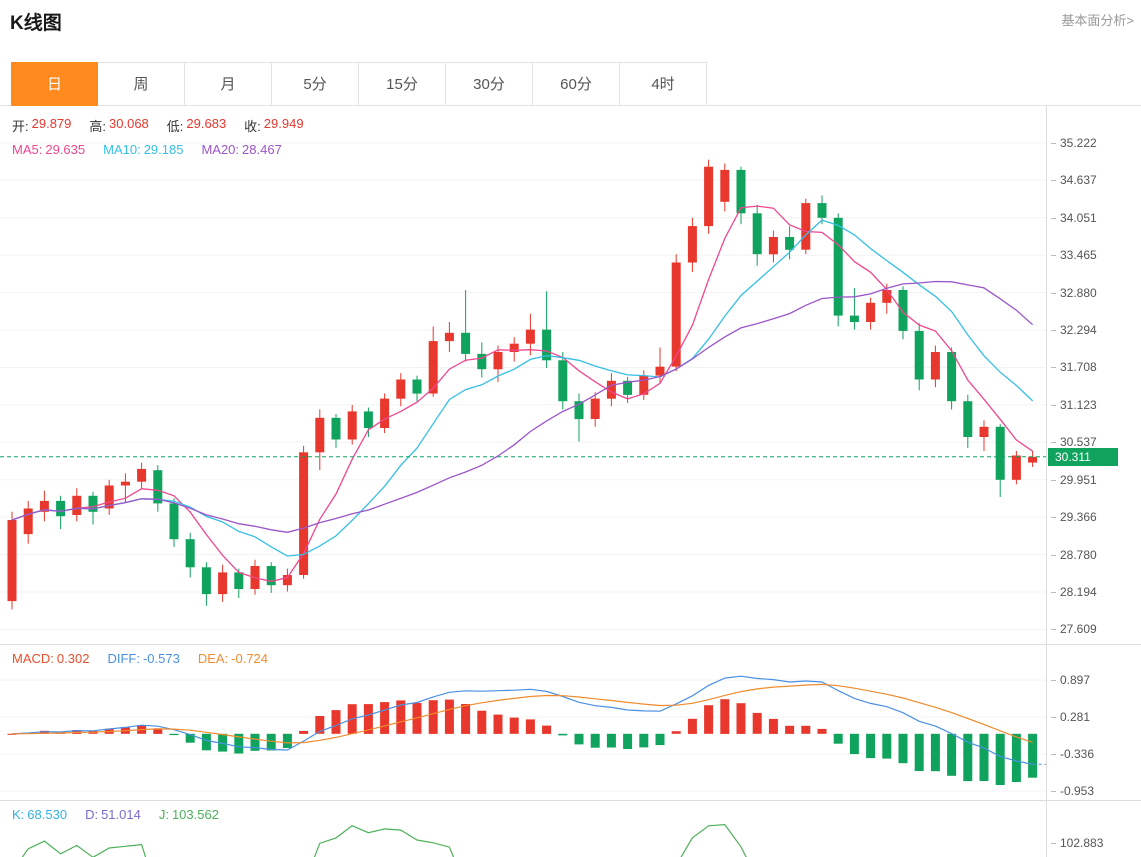  I want to click on k-value: 68.530, so click(47, 814).